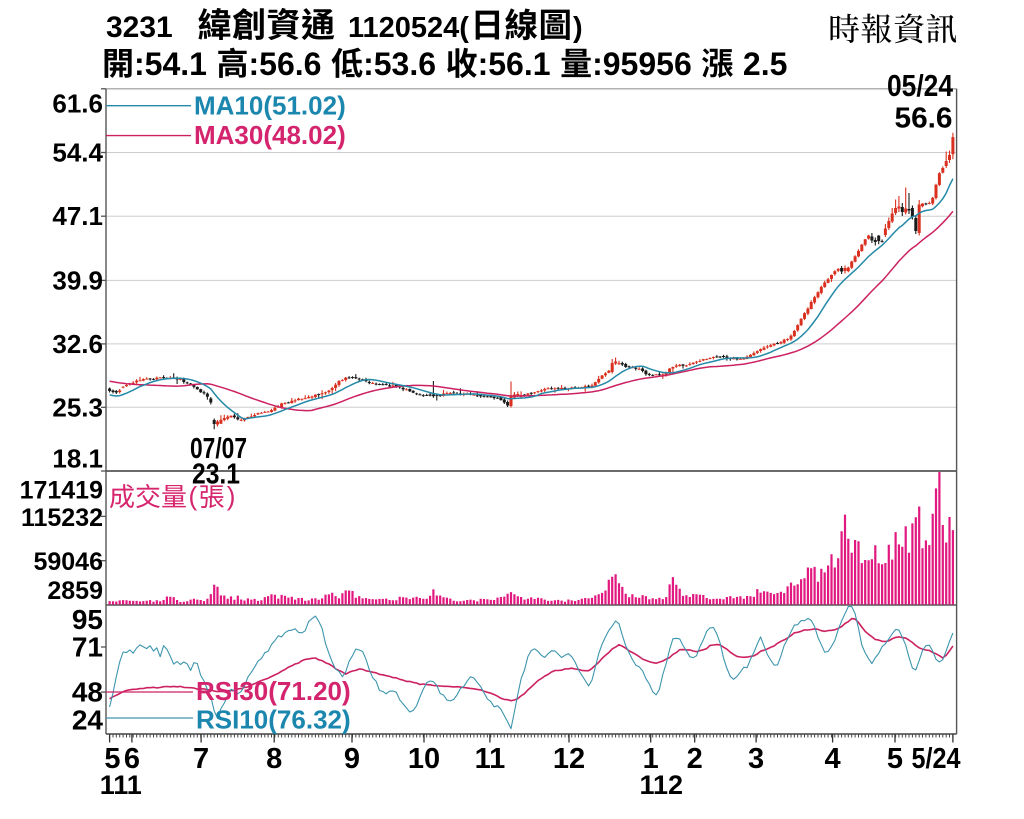  I want to click on svg-text: 95, so click(87, 619).